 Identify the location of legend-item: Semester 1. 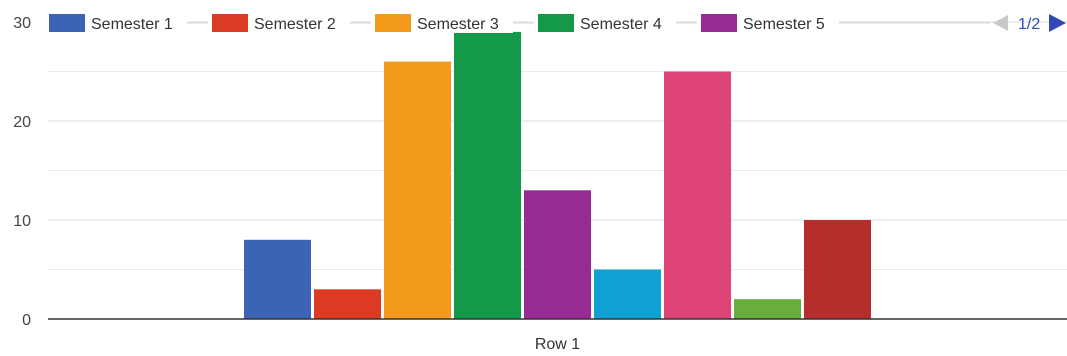
(116, 23).